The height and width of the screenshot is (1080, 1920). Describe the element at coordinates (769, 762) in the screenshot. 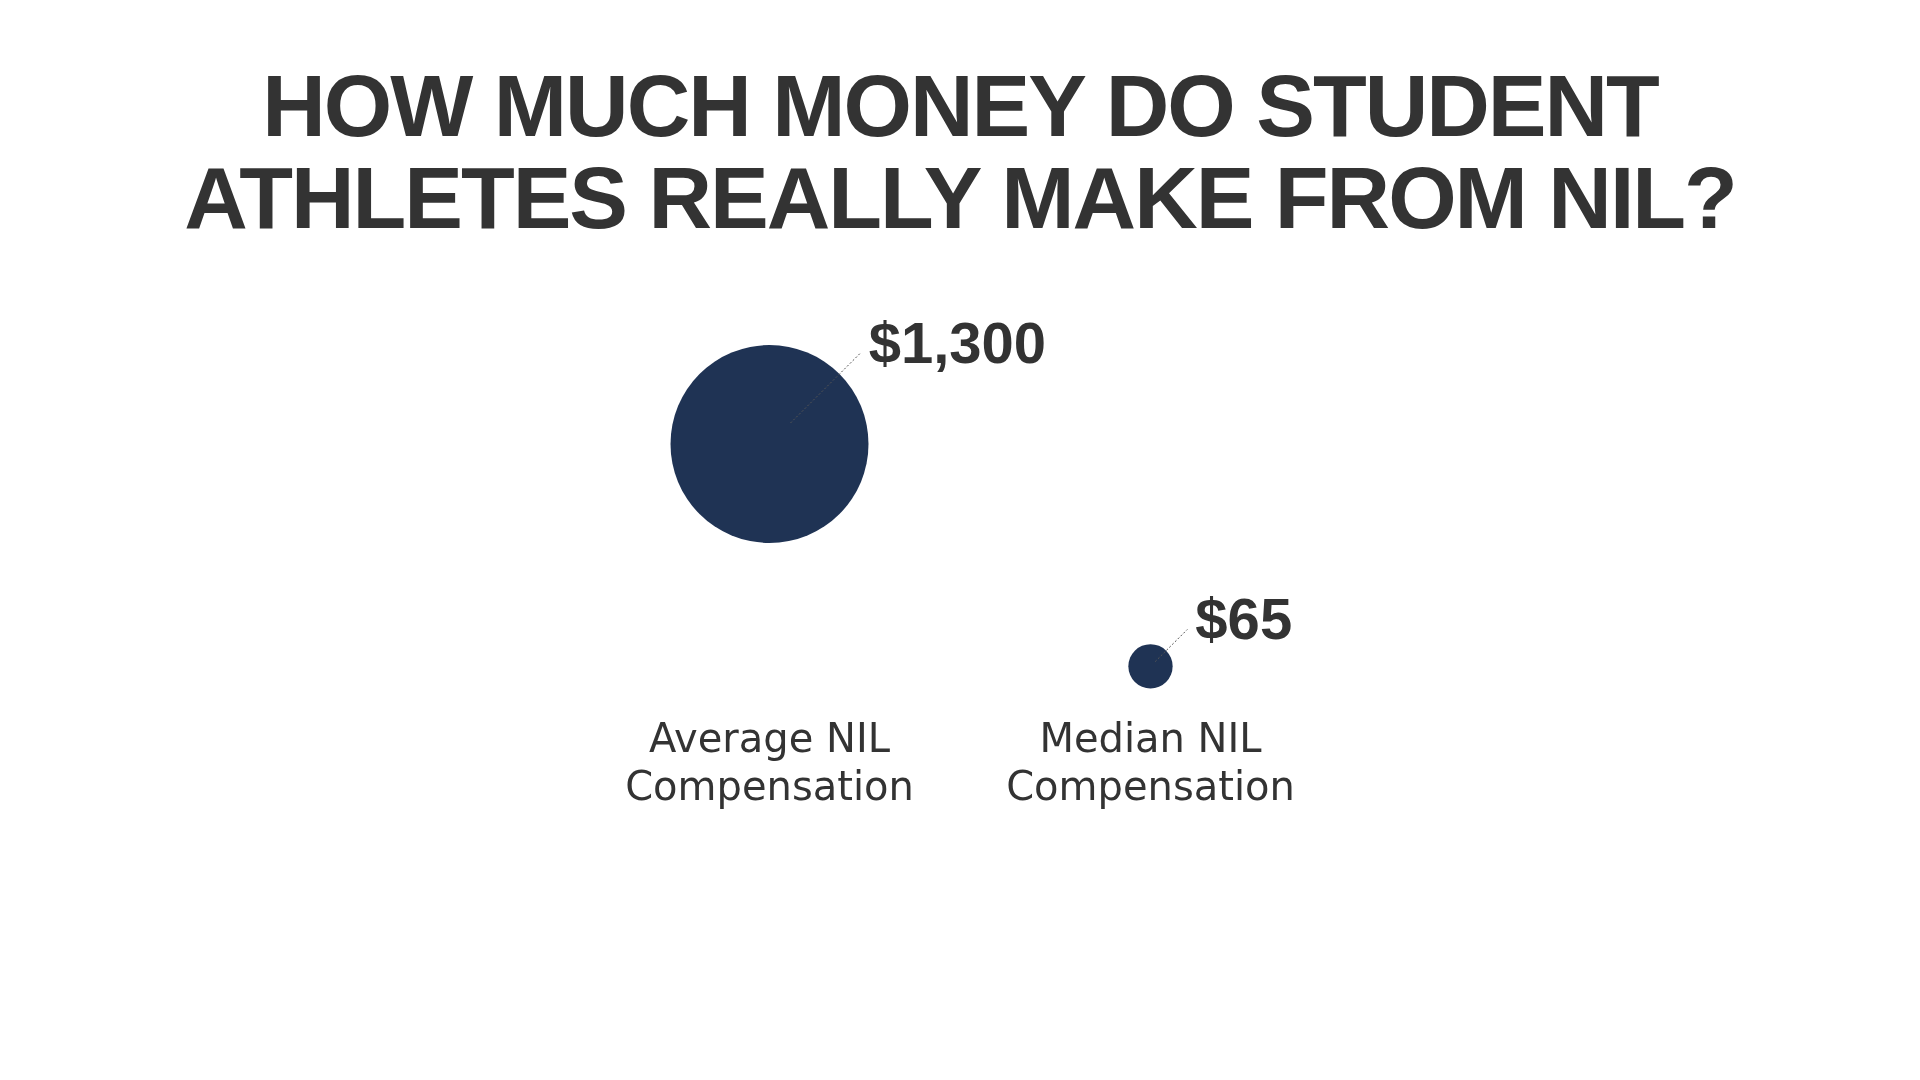

I see `x-tick-label: Average NIL Compensation` at that location.